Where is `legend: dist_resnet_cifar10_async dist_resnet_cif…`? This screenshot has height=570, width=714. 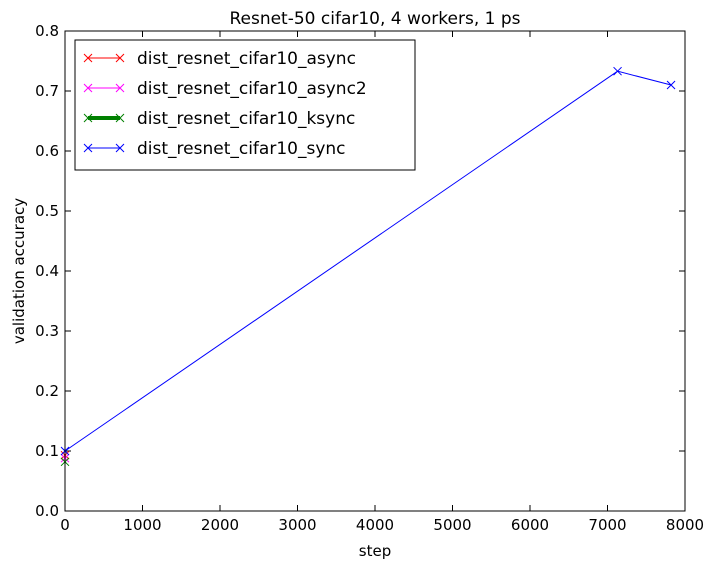 legend: dist_resnet_cifar10_async dist_resnet_cif… is located at coordinates (245, 105).